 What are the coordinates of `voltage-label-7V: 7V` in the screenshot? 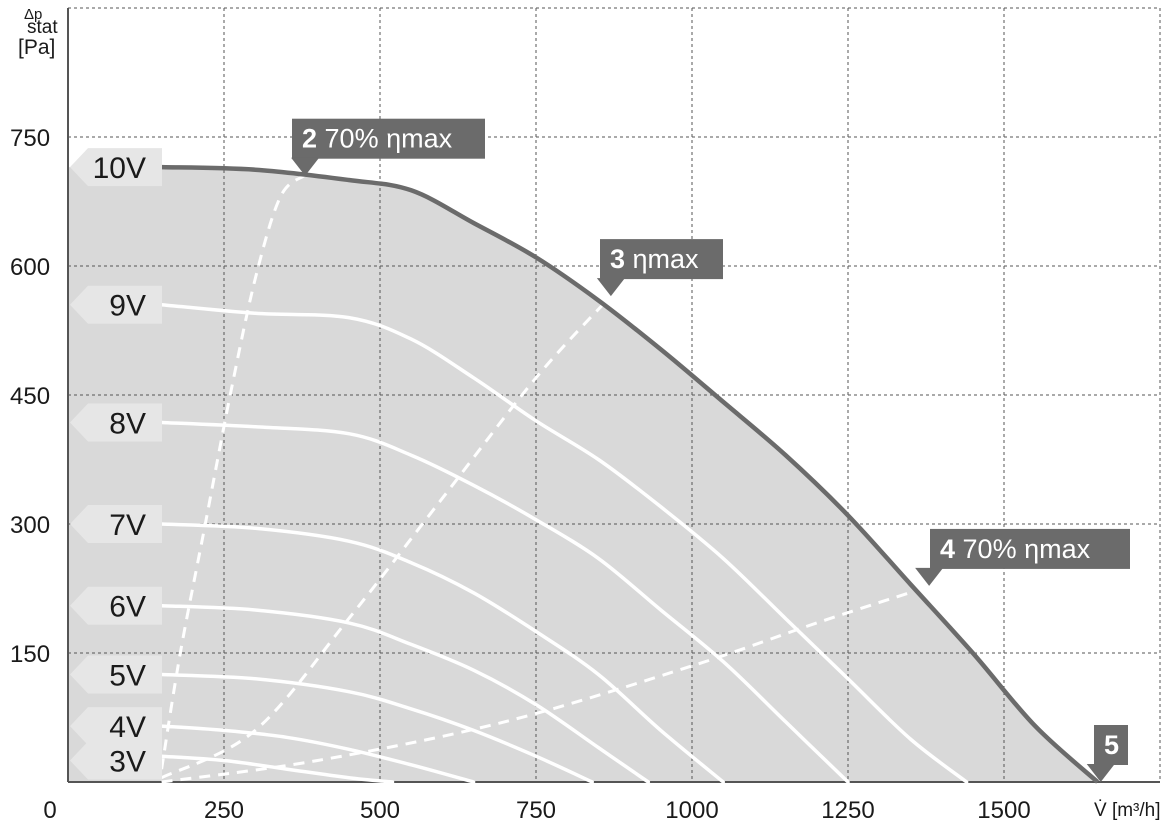 It's located at (116, 524).